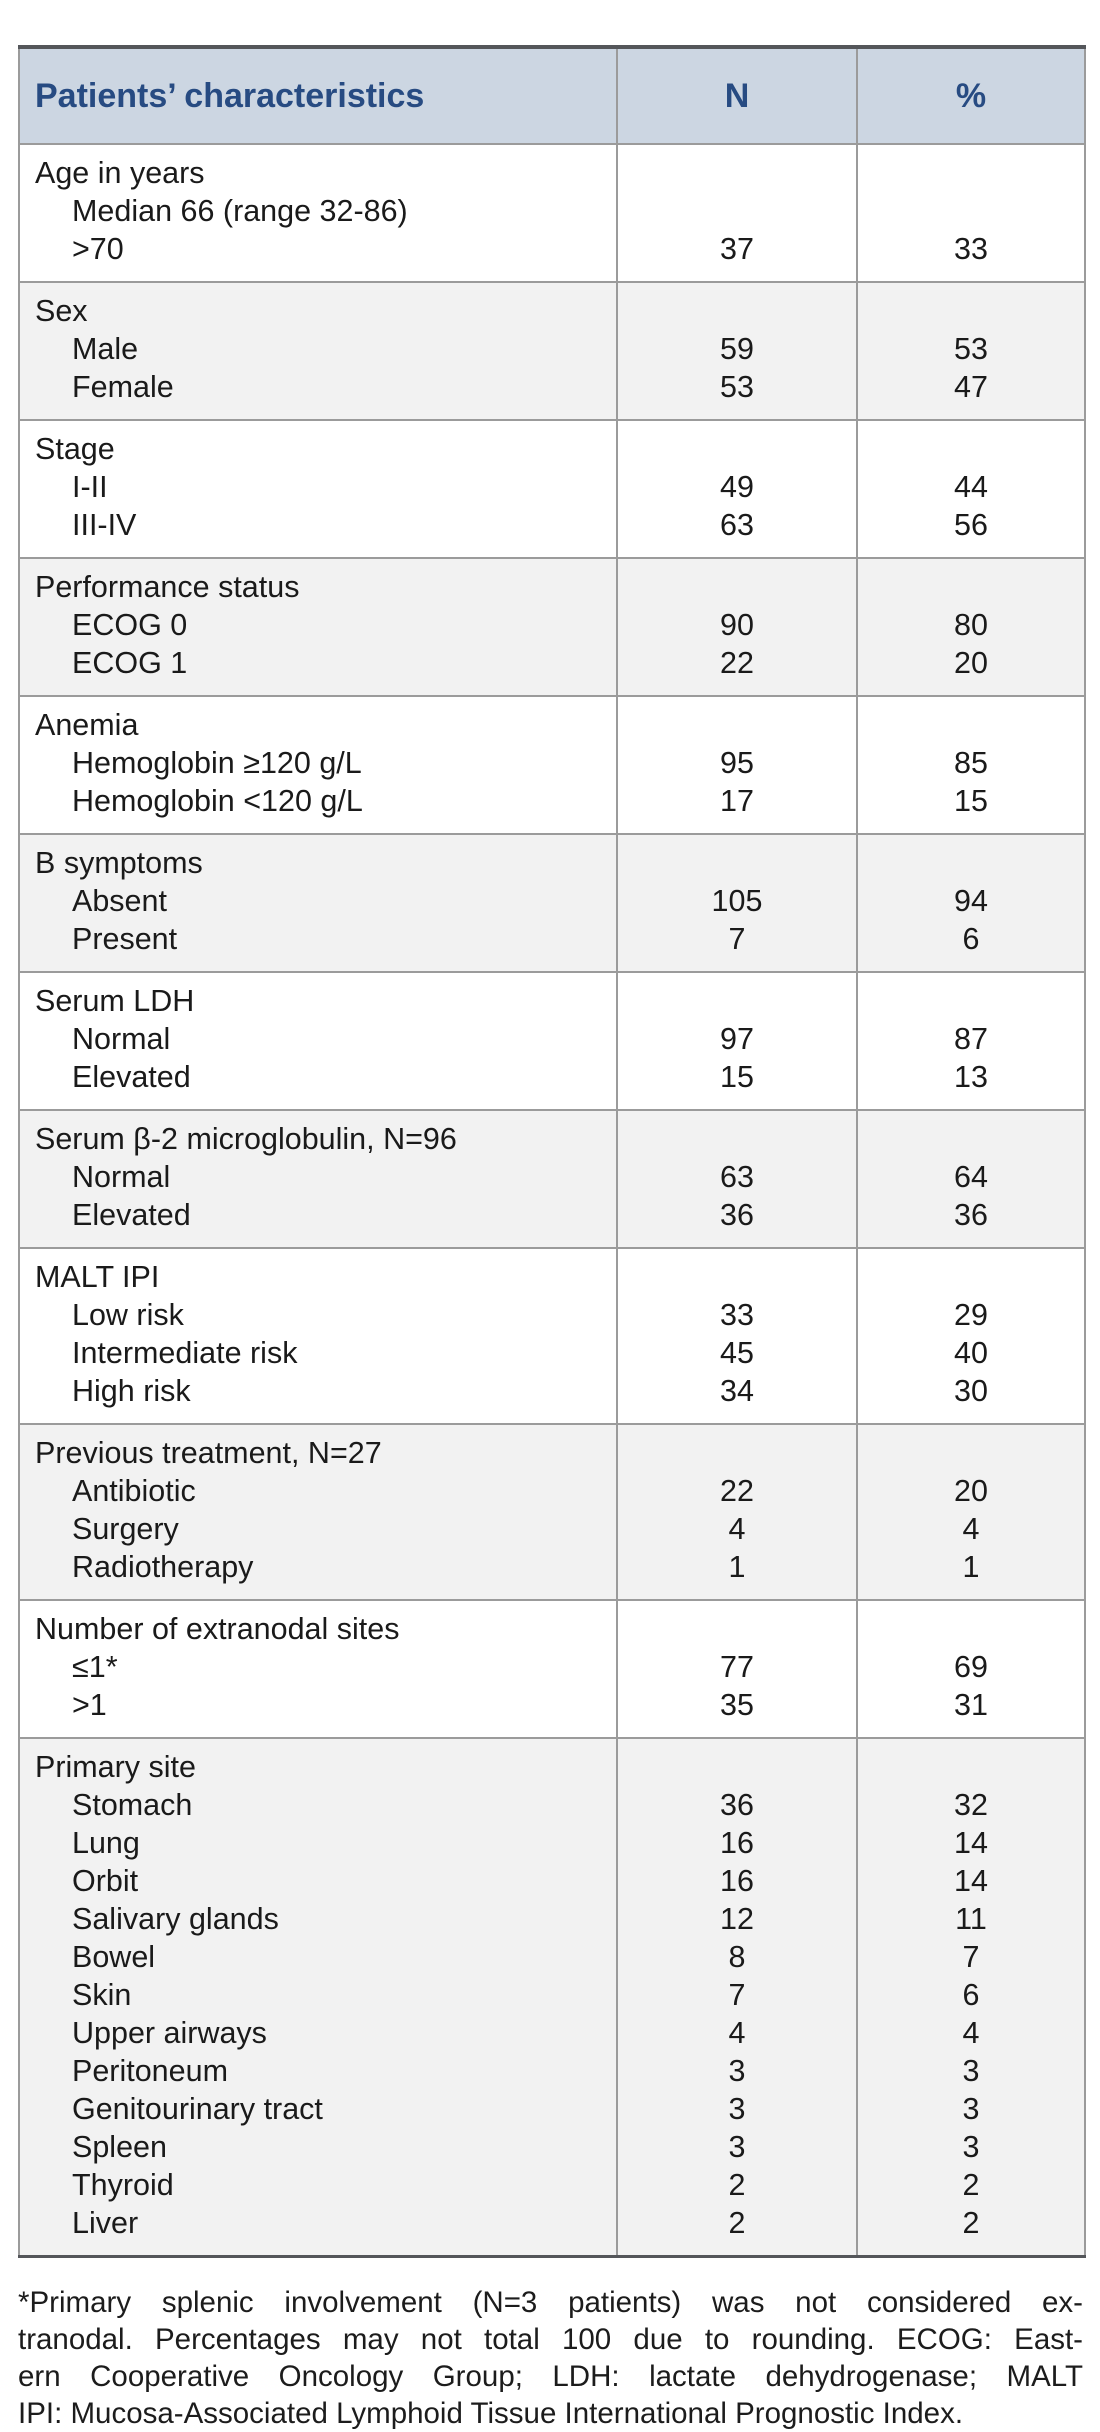 The width and height of the screenshot is (1100, 2432). Describe the element at coordinates (737, 1215) in the screenshot. I see `n-value: 36` at that location.